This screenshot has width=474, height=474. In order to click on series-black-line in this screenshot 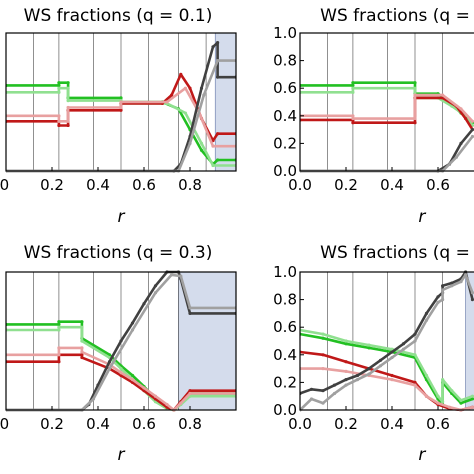, I will do `click(387, 150)`.